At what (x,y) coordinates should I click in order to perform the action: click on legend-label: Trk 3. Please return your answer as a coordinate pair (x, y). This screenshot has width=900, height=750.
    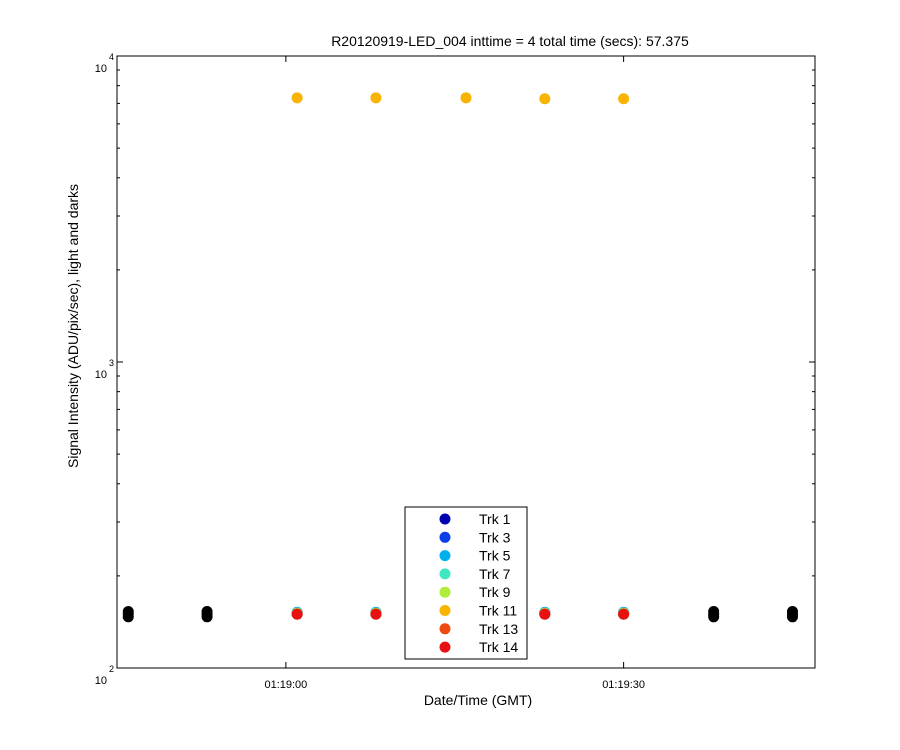
    Looking at the image, I should click on (495, 537).